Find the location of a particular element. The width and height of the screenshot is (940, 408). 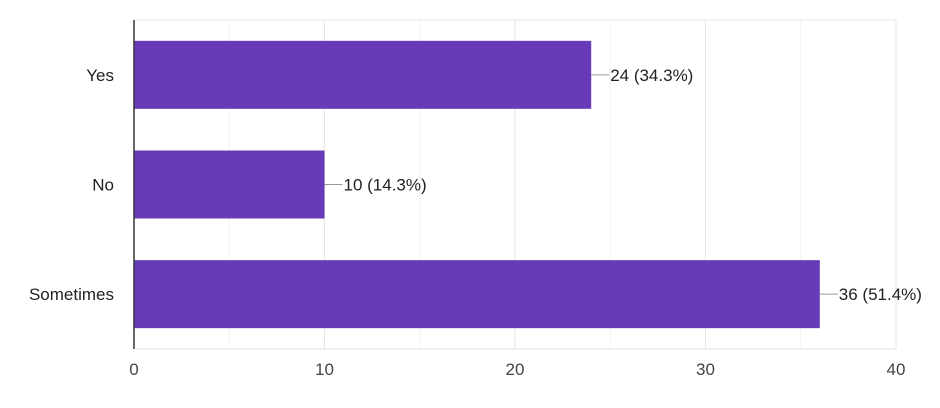

bar-no is located at coordinates (229, 184).